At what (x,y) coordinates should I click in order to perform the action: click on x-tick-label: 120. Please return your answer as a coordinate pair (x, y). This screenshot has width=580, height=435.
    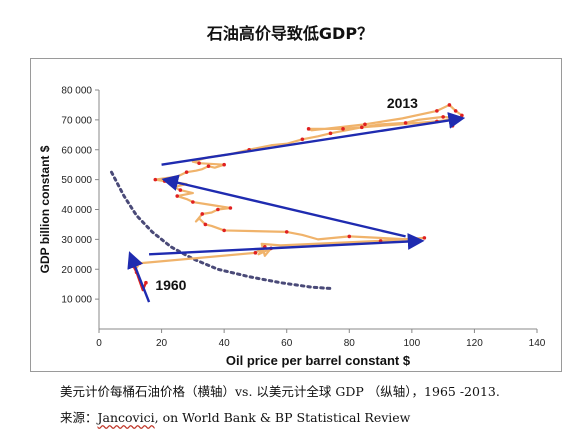
    Looking at the image, I should click on (474, 343).